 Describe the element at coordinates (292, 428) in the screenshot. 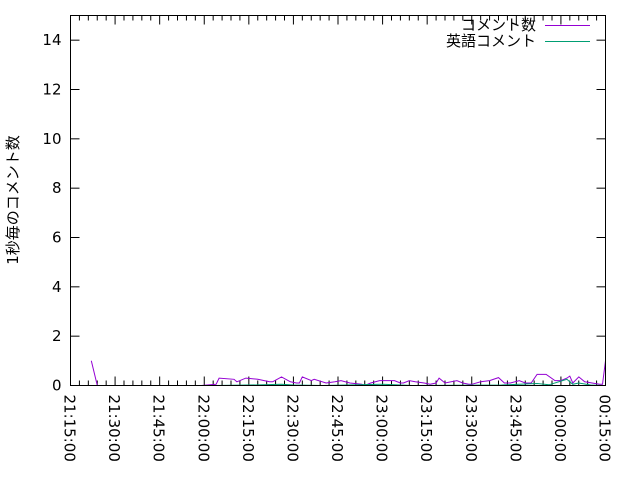

I see `x-tick-label: 22:30:00` at that location.